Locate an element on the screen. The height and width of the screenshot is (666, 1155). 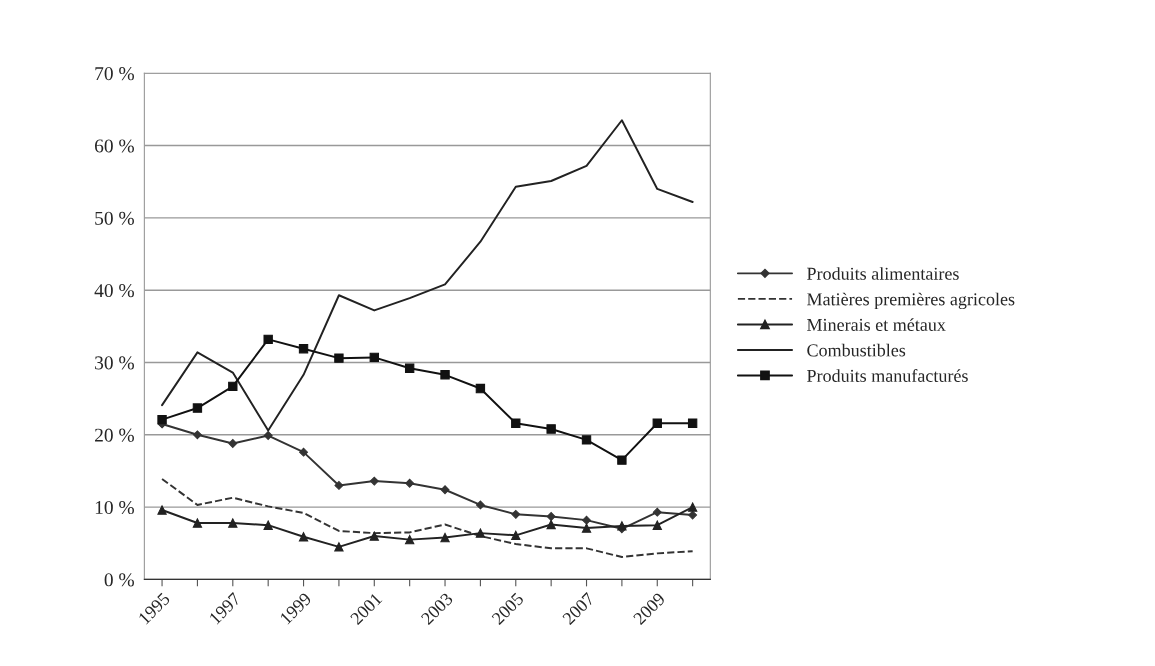
y-tick-label: 30 % is located at coordinates (114, 363).